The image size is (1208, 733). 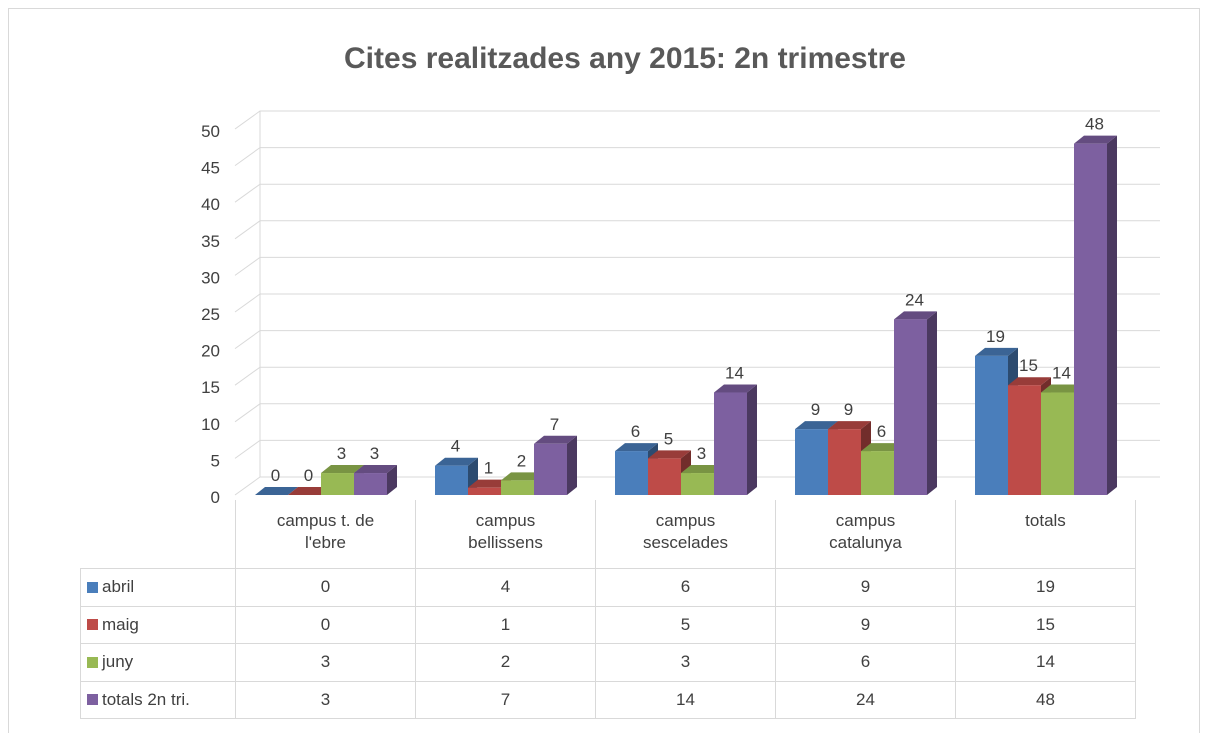 What do you see at coordinates (505, 662) in the screenshot?
I see `table-value: 2` at bounding box center [505, 662].